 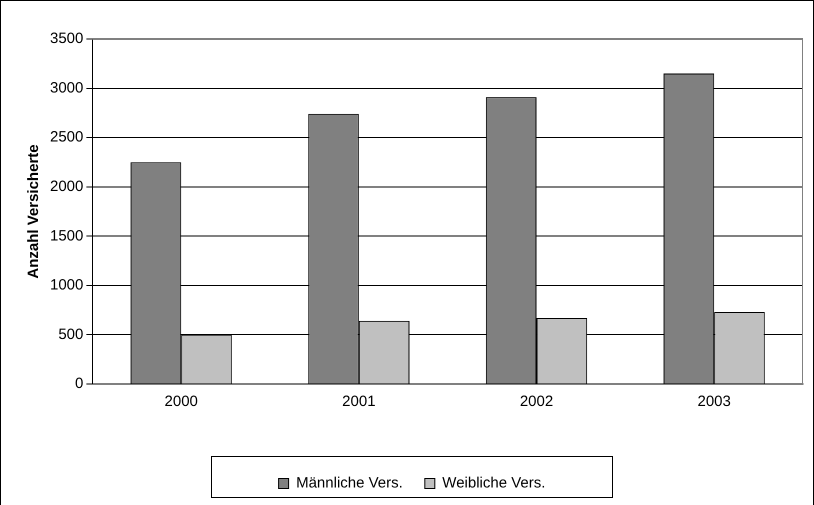 What do you see at coordinates (79, 383) in the screenshot?
I see `y-tick-label: 0` at bounding box center [79, 383].